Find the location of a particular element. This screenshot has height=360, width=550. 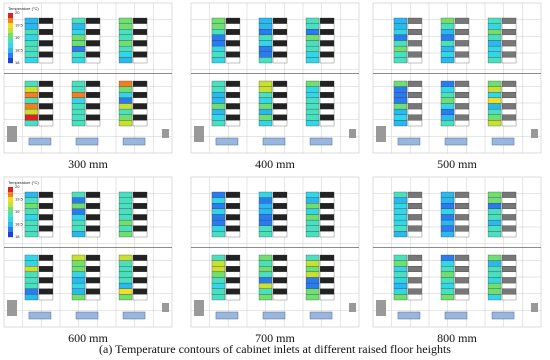

colorbar-tick: 20 is located at coordinates (17, 12).